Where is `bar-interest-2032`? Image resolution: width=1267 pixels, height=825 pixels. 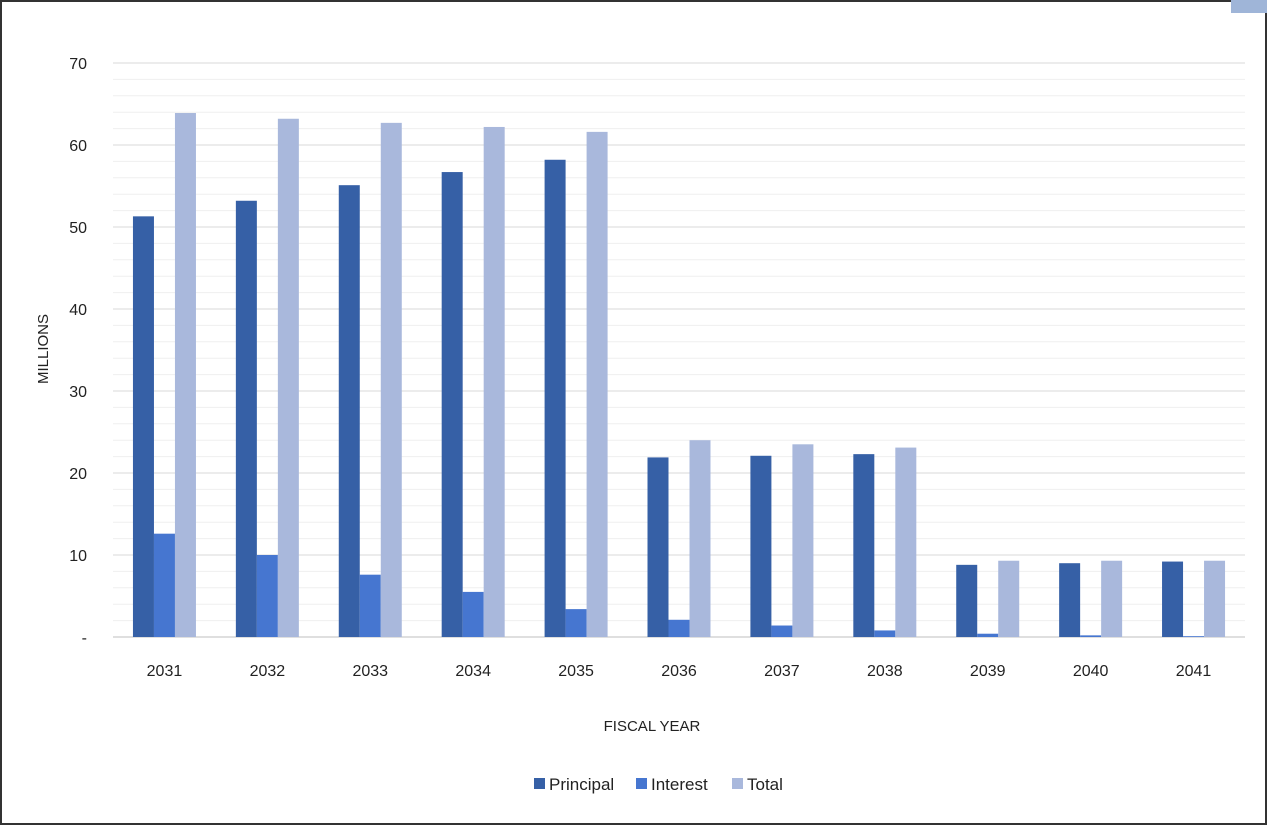
bar-interest-2032 is located at coordinates (267, 596).